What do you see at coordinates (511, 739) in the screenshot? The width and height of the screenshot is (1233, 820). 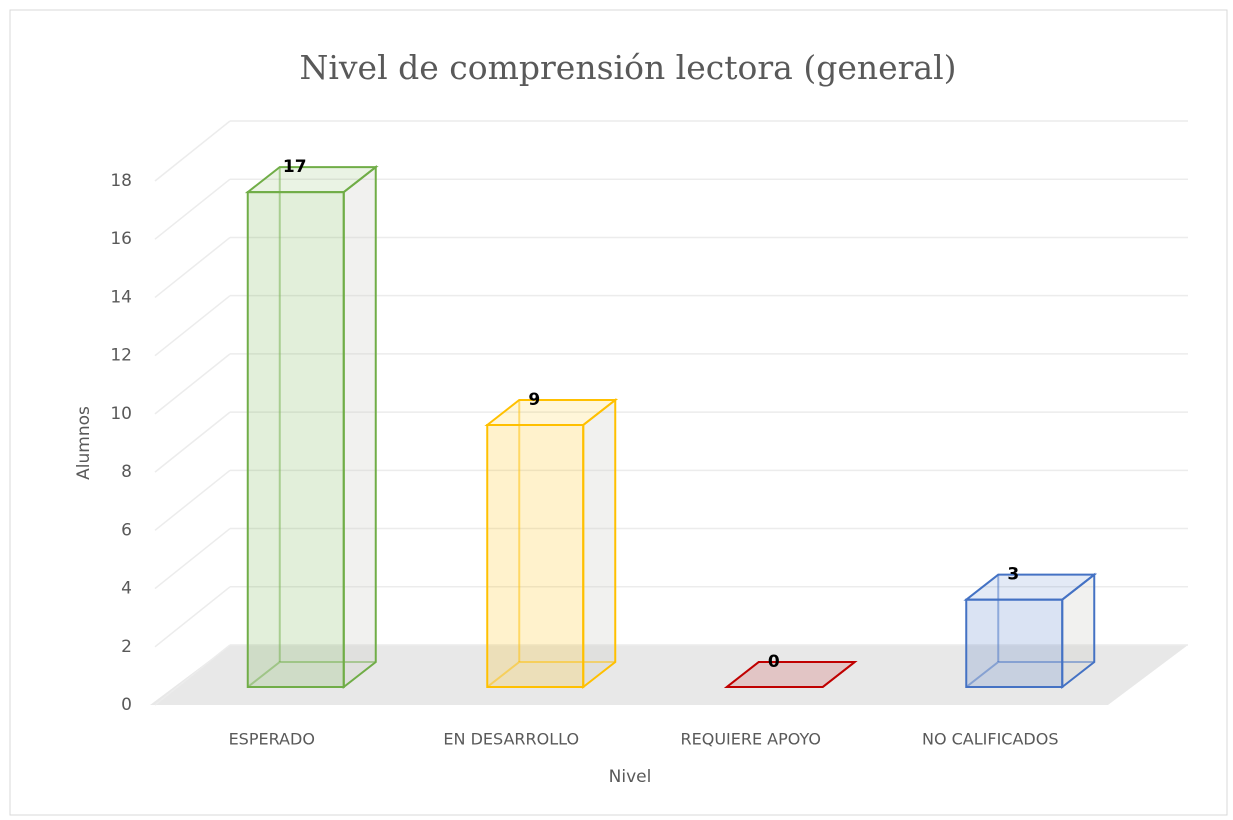 I see `x-tick-label: EN DESARROLLO` at bounding box center [511, 739].